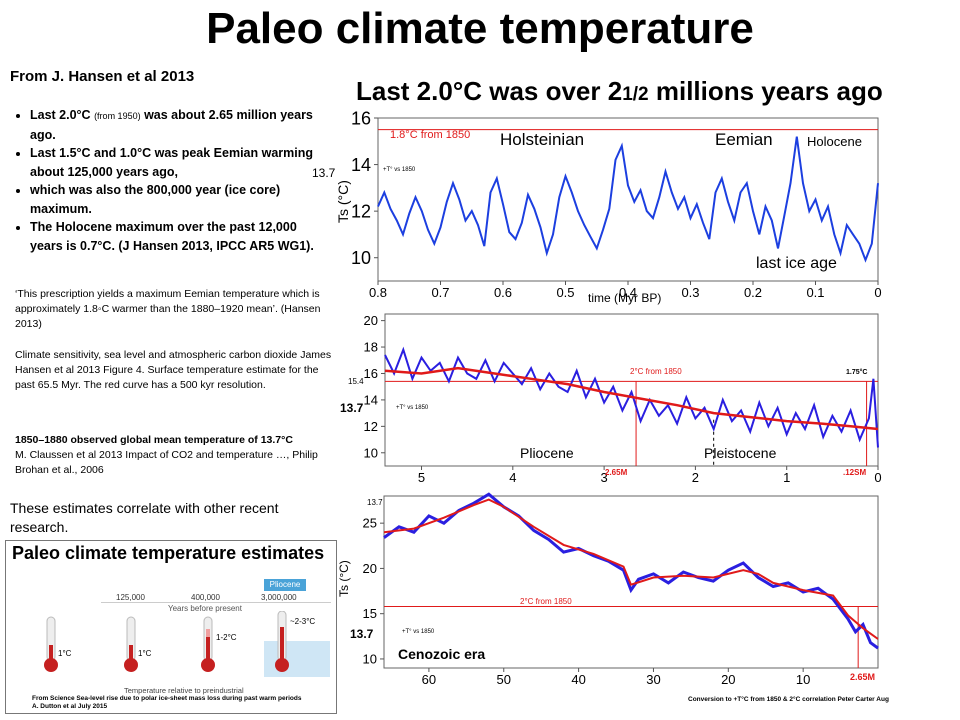 The width and height of the screenshot is (960, 720). Describe the element at coordinates (375, 502) in the screenshot. I see `left-value-label-top: 13.7` at that location.